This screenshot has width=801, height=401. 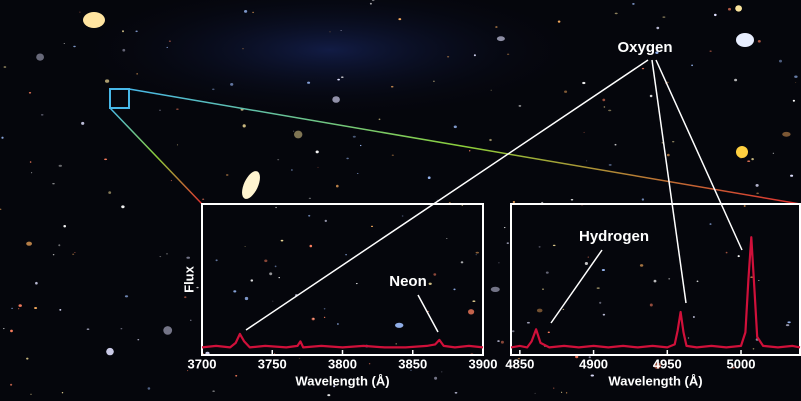 What do you see at coordinates (667, 363) in the screenshot?
I see `x-tick-label: 4950` at bounding box center [667, 363].